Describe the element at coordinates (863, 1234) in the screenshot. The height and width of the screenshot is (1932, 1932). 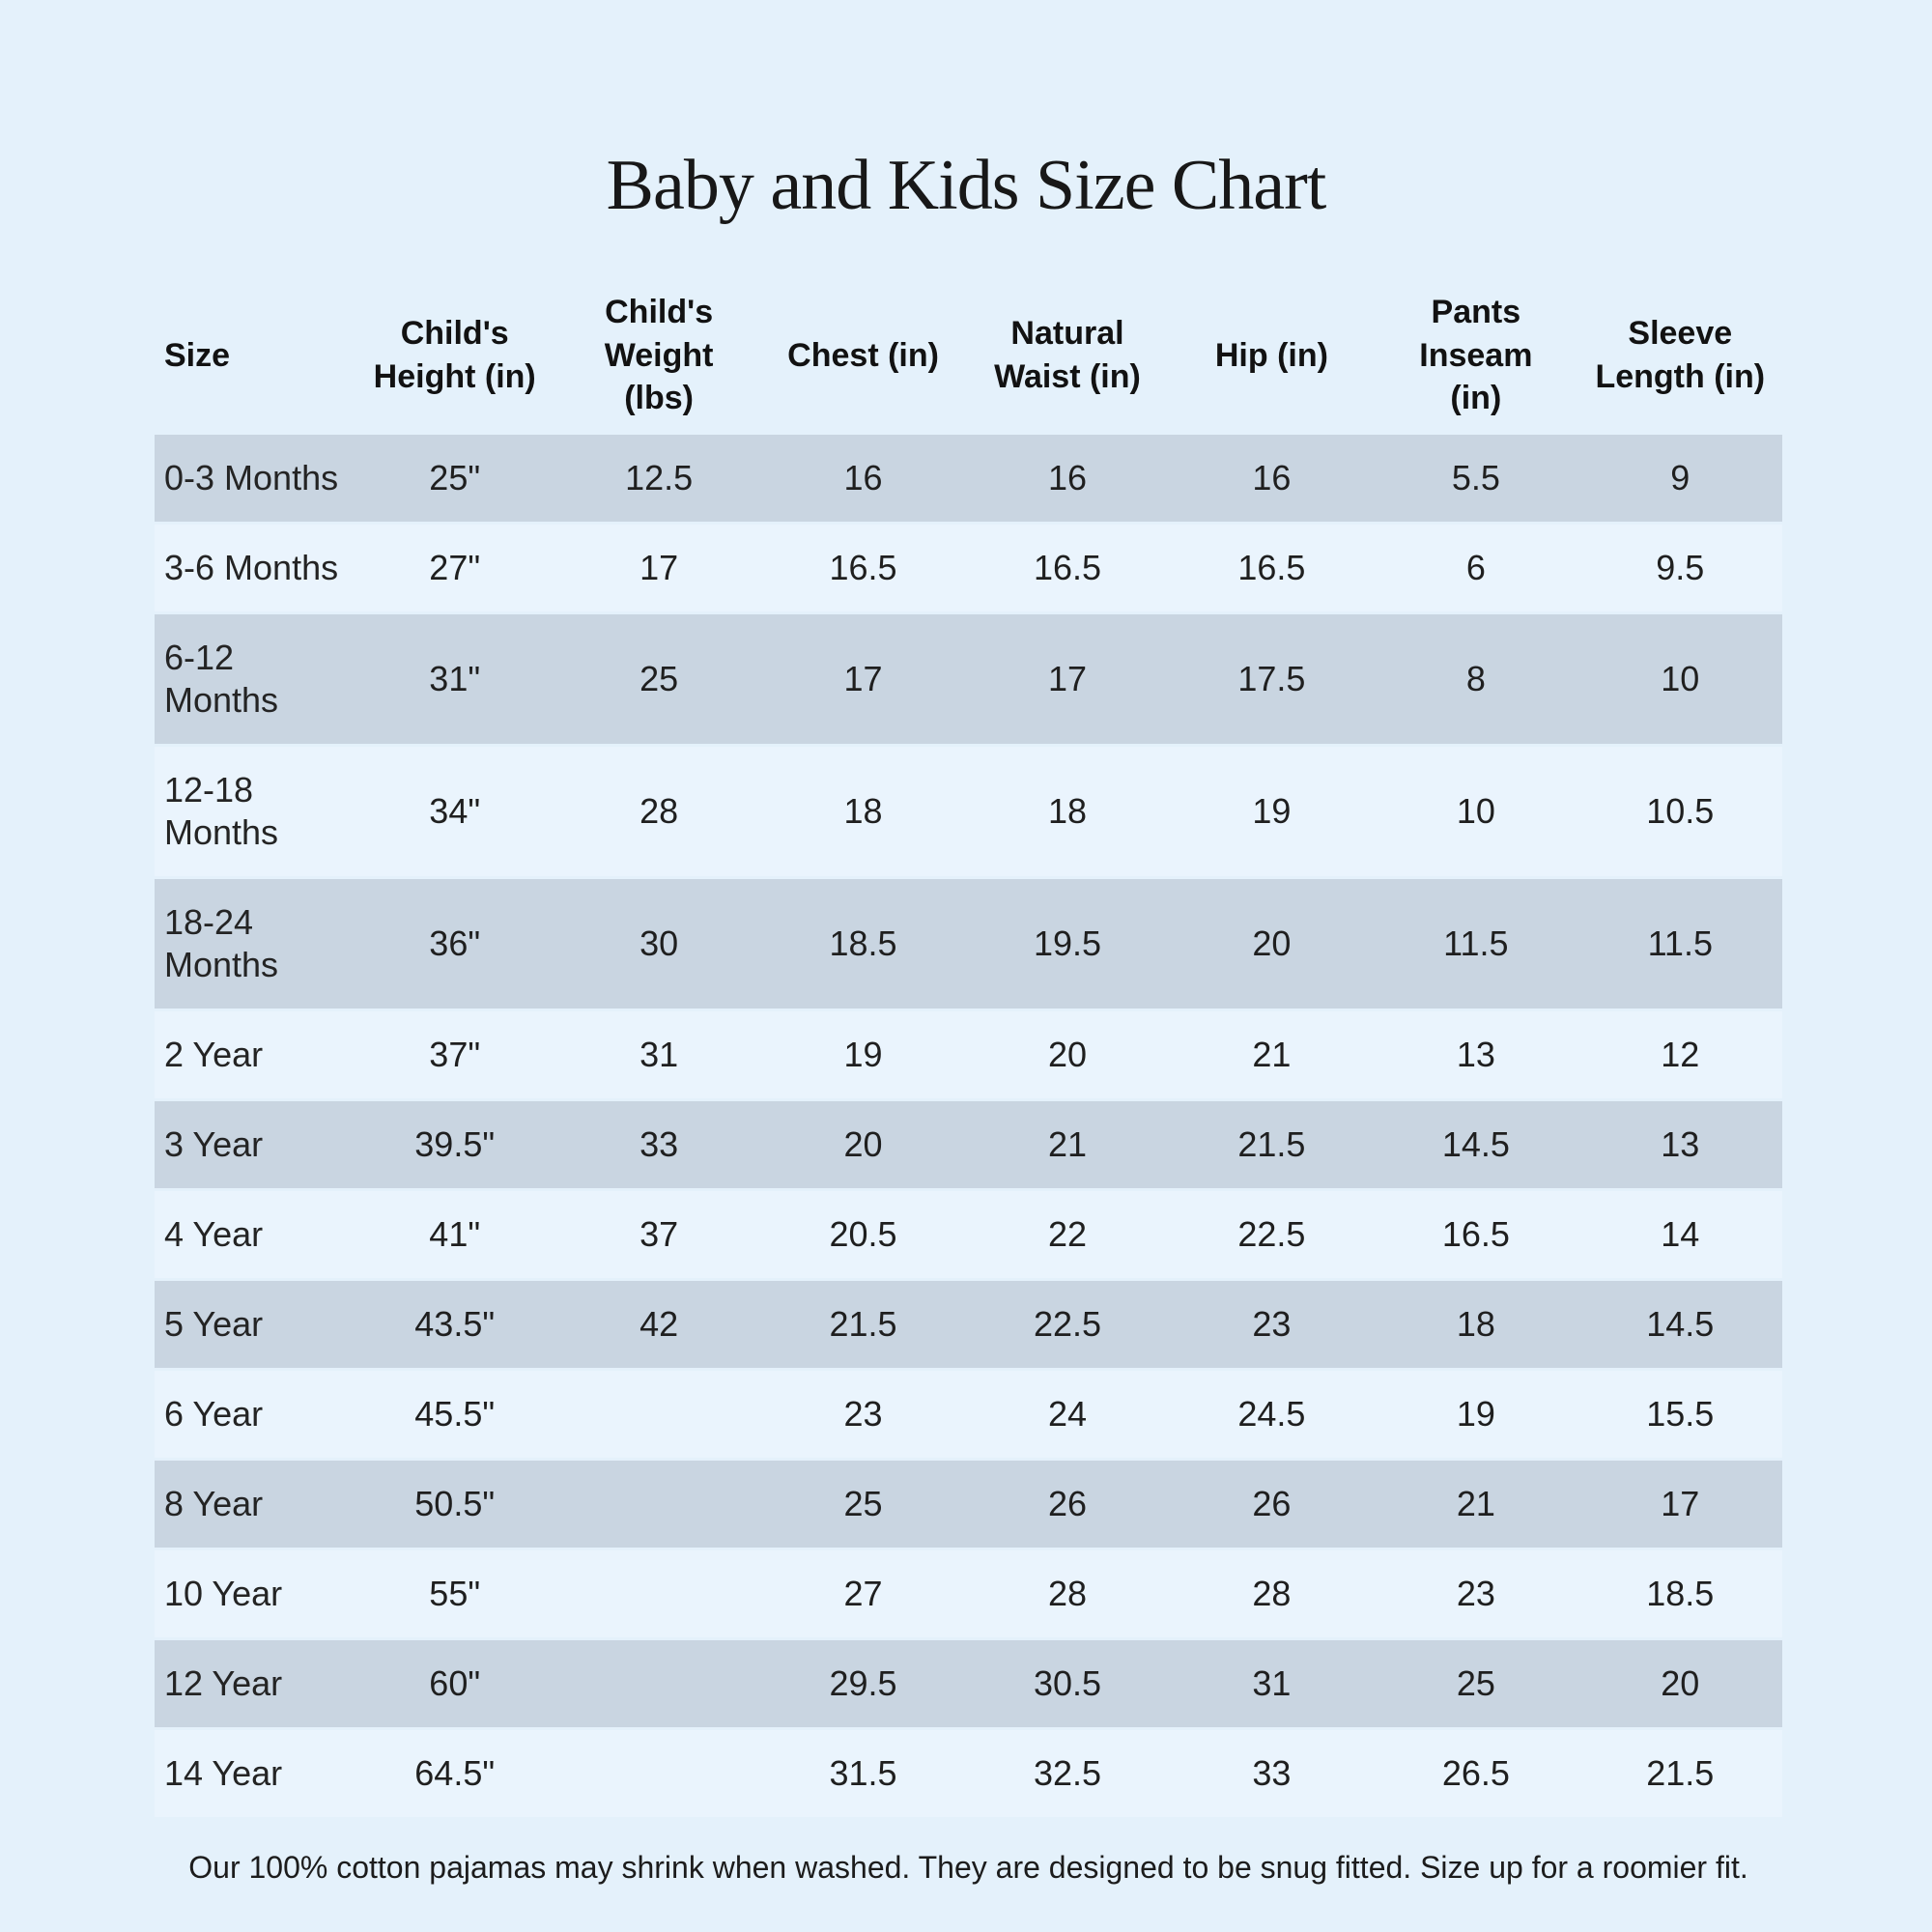
I see `value-cell: 20.5` at that location.